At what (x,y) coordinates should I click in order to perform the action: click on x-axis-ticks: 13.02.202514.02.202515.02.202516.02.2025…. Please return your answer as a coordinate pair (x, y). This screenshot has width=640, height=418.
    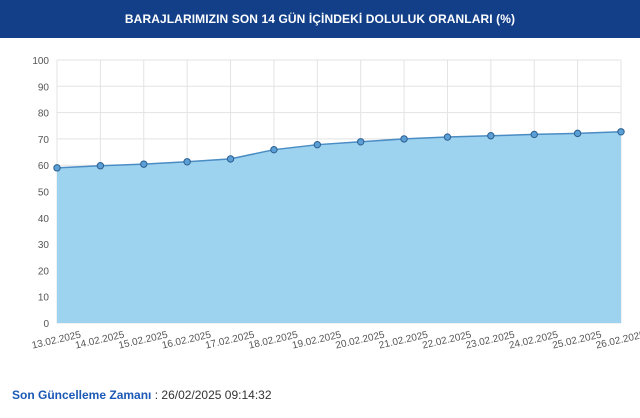
    Looking at the image, I should click on (335, 340).